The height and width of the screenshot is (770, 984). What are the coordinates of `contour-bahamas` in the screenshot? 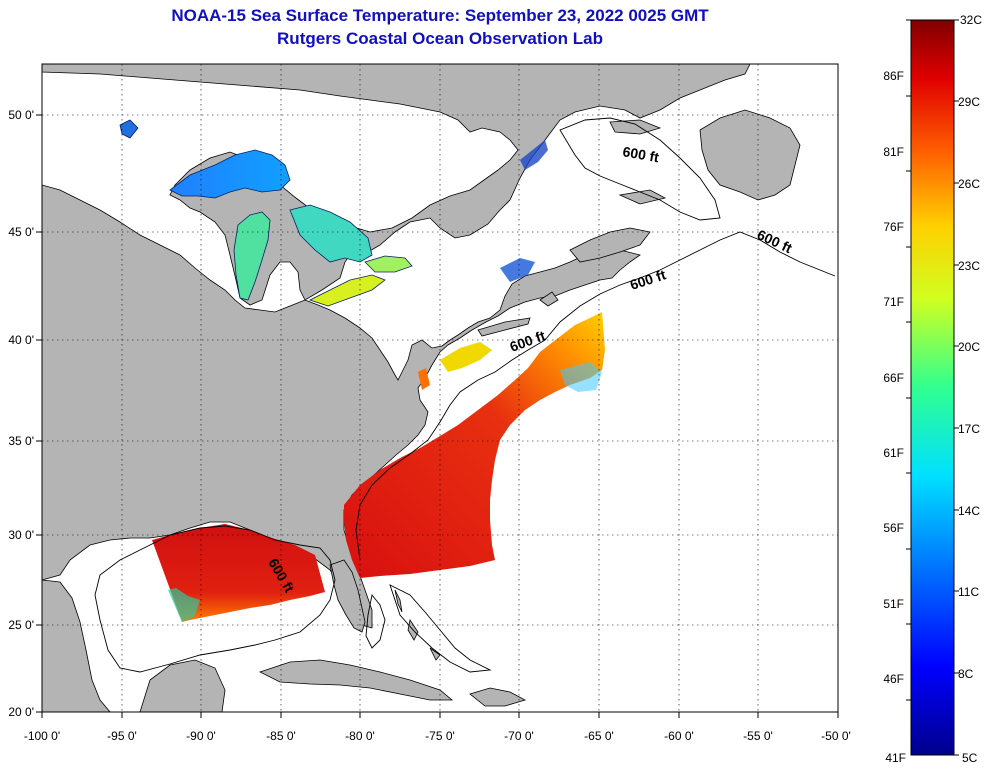 It's located at (440, 628).